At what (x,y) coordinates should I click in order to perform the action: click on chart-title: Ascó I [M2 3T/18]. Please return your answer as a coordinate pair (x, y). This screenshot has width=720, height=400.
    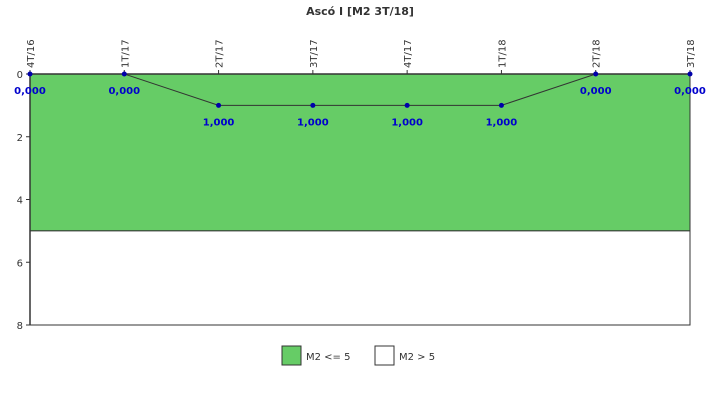
    Looking at the image, I should click on (360, 11).